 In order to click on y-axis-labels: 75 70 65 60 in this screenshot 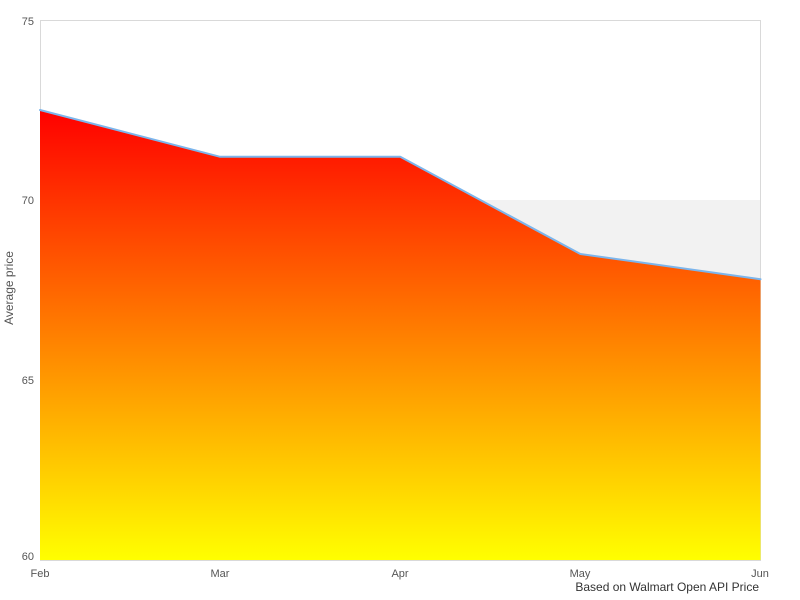, I will do `click(28, 289)`.